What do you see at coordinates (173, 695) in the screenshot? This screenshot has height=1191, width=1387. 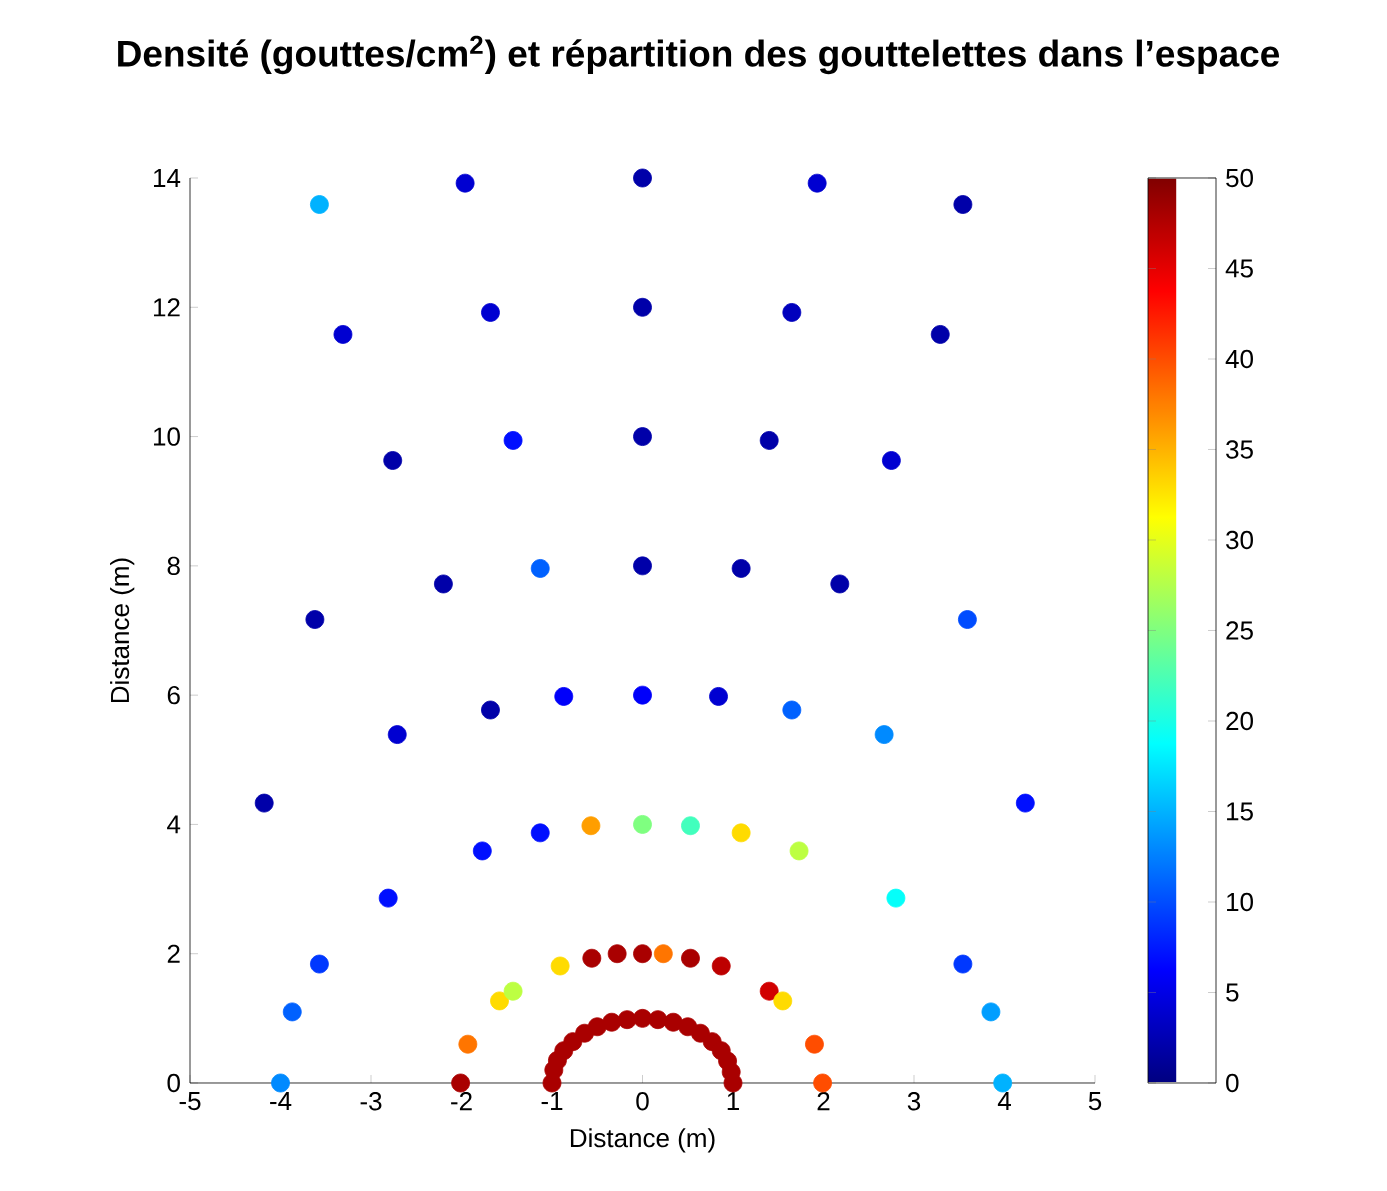 I see `y-tick-label: 6` at bounding box center [173, 695].